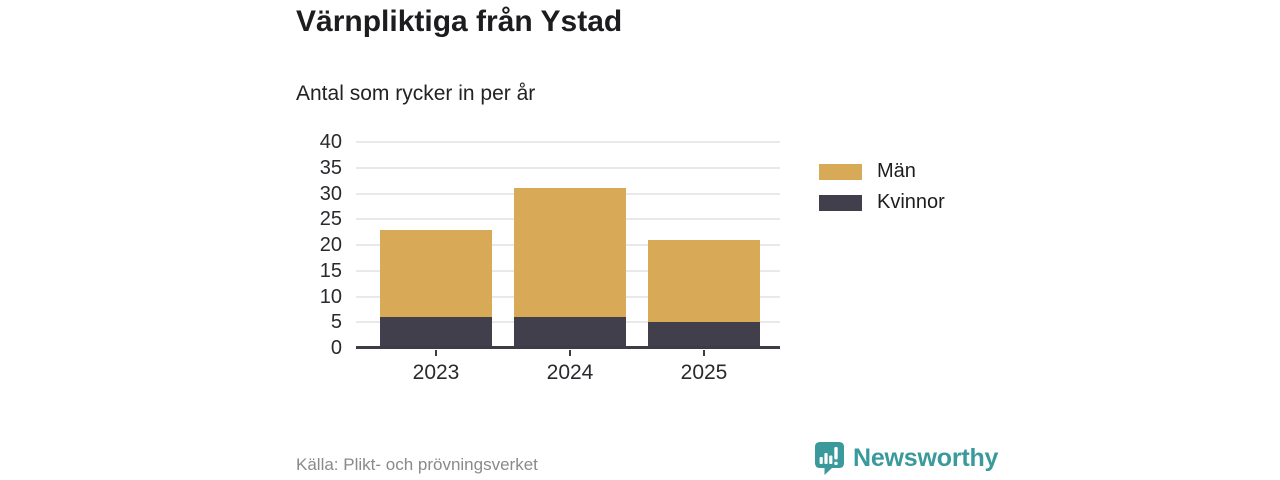  What do you see at coordinates (330, 270) in the screenshot?
I see `y-axis-tick-label: 15` at bounding box center [330, 270].